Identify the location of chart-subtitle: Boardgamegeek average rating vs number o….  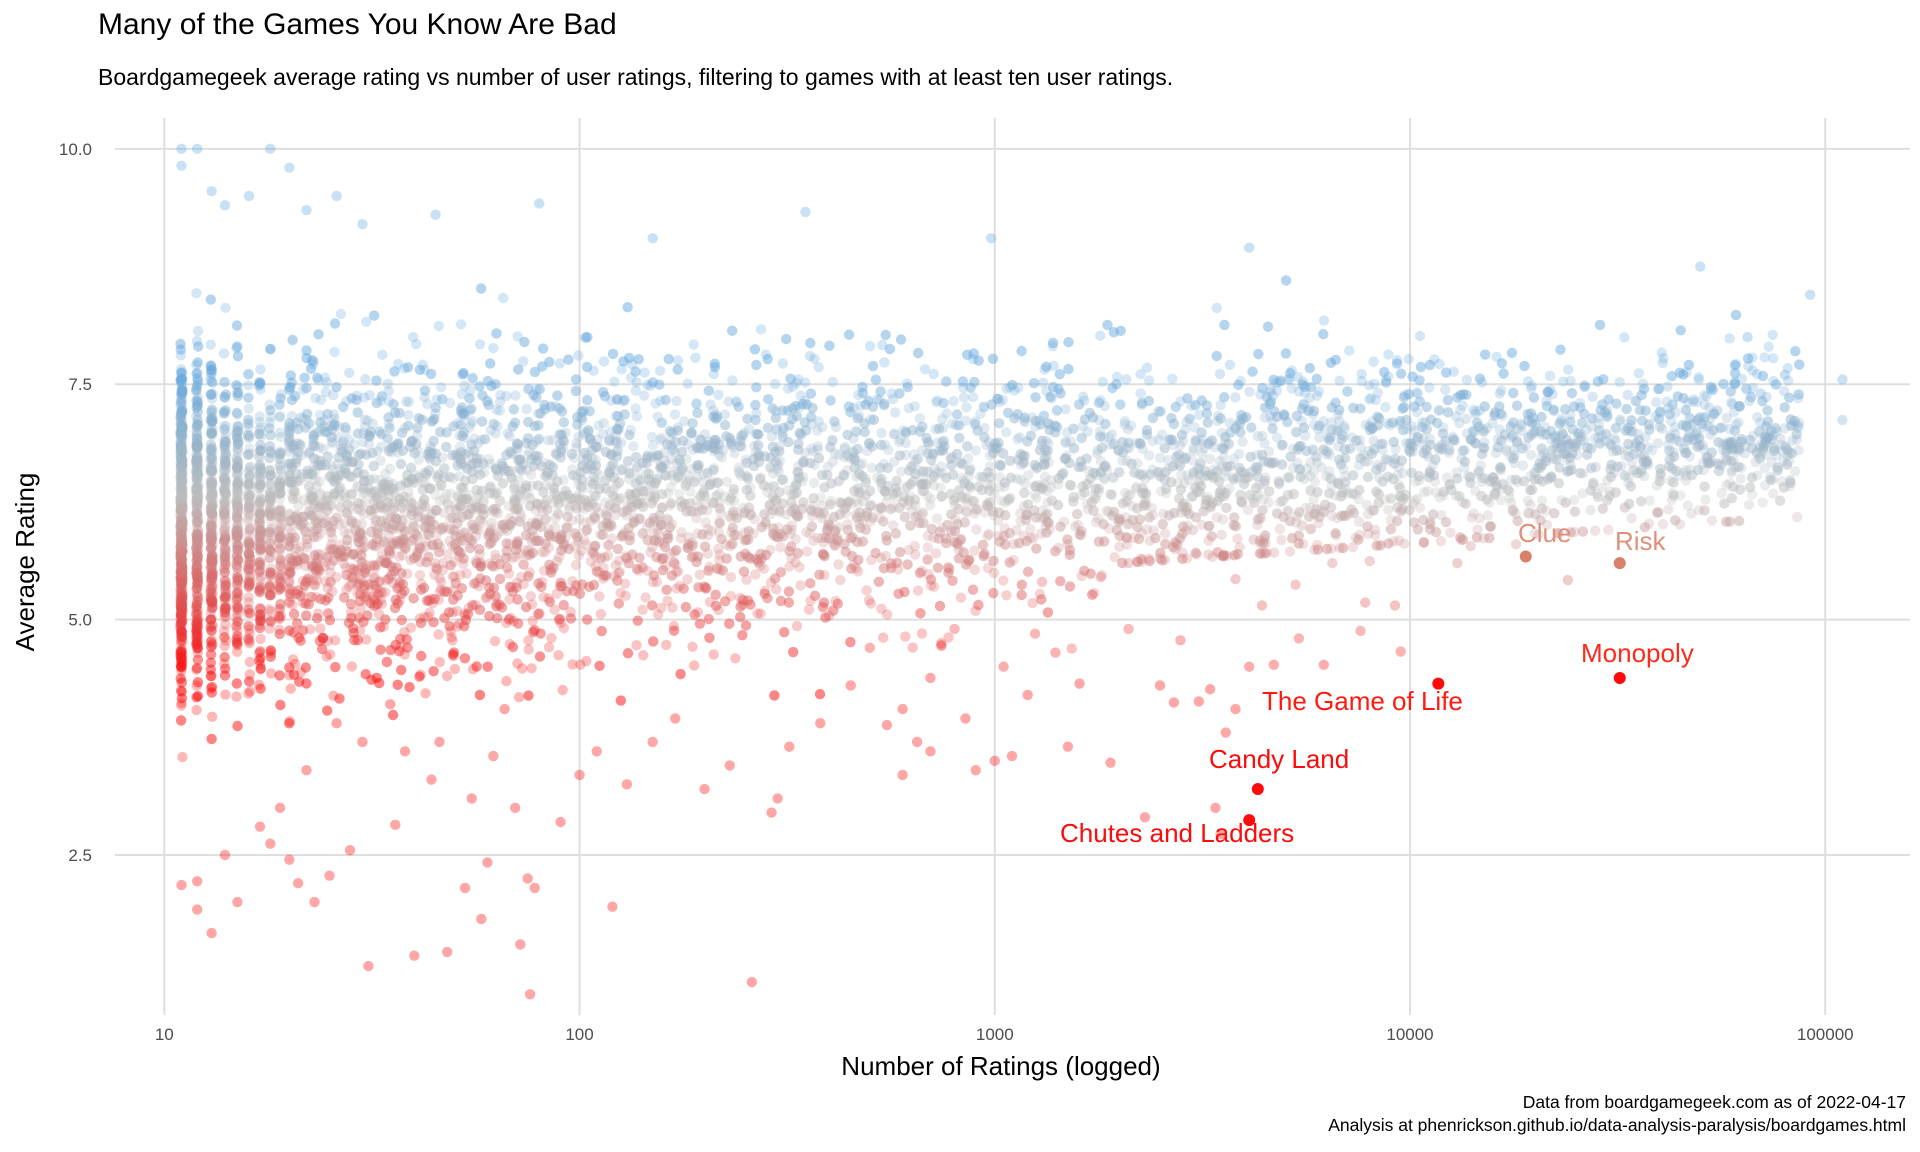
(636, 77).